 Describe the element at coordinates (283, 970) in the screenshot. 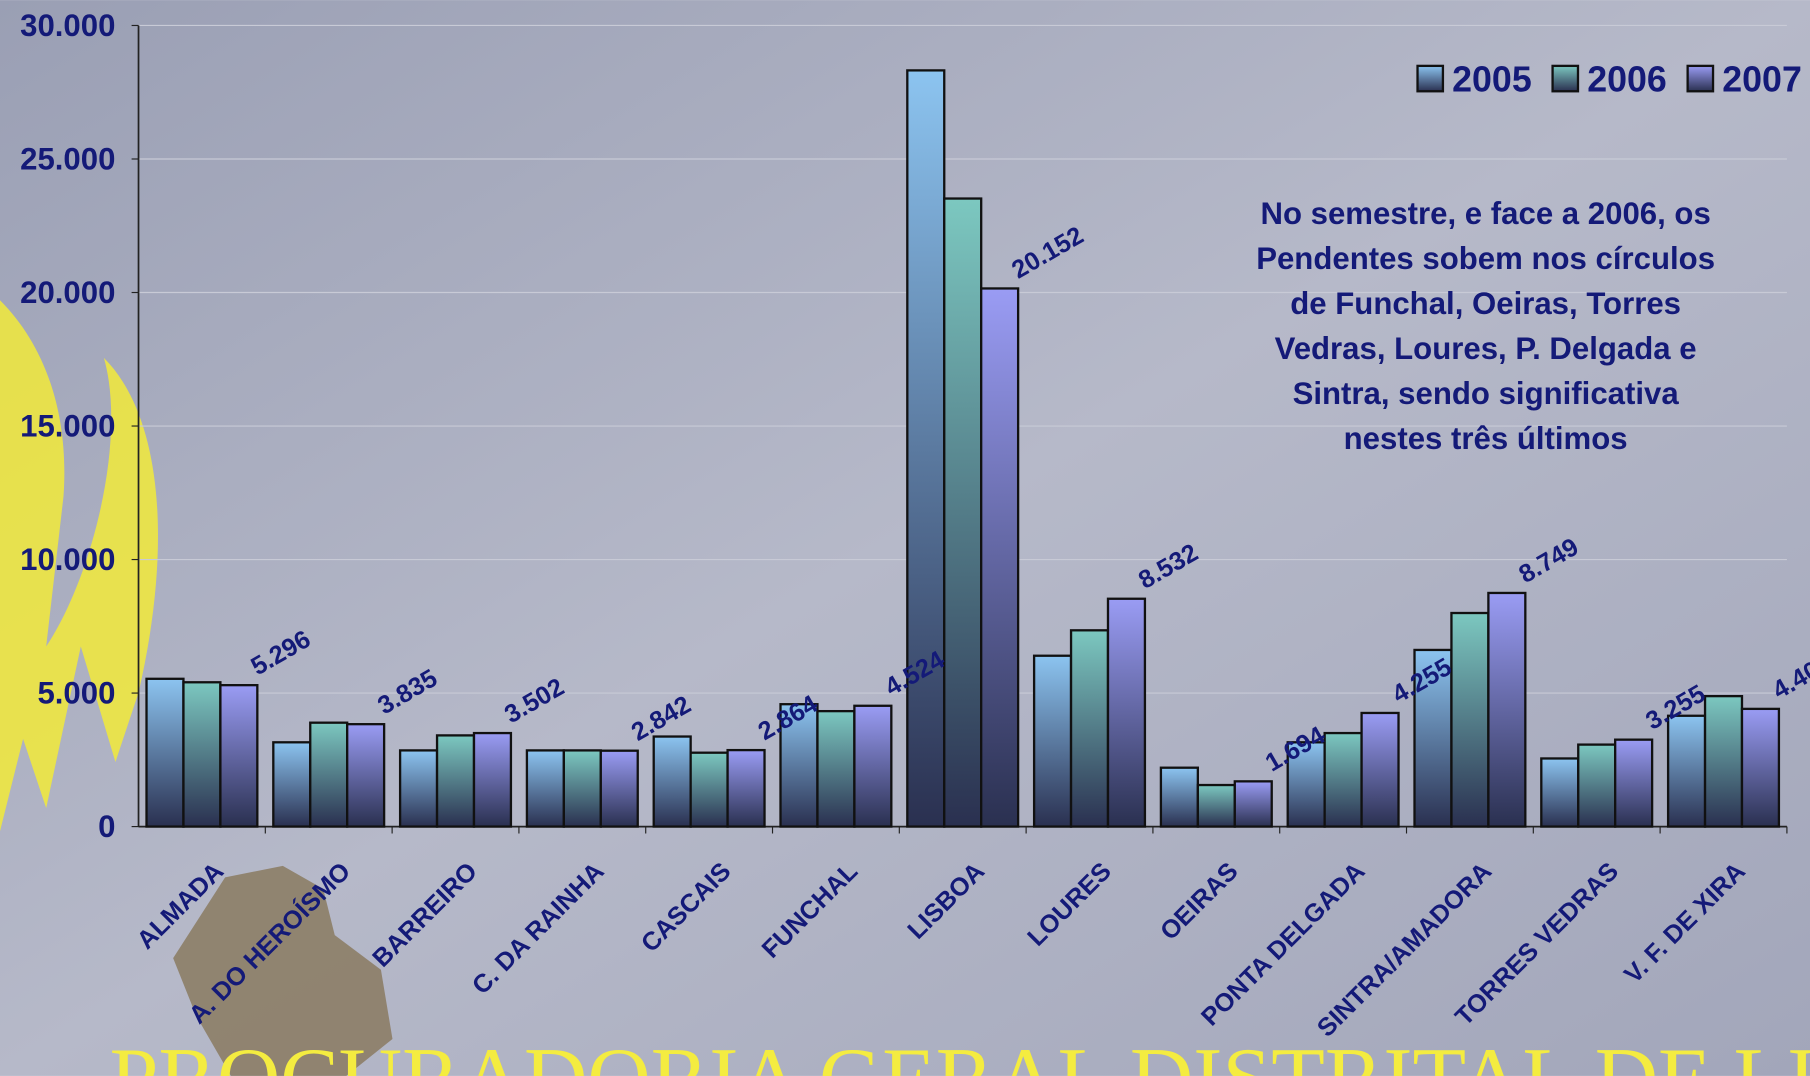

I see `map-shape` at that location.